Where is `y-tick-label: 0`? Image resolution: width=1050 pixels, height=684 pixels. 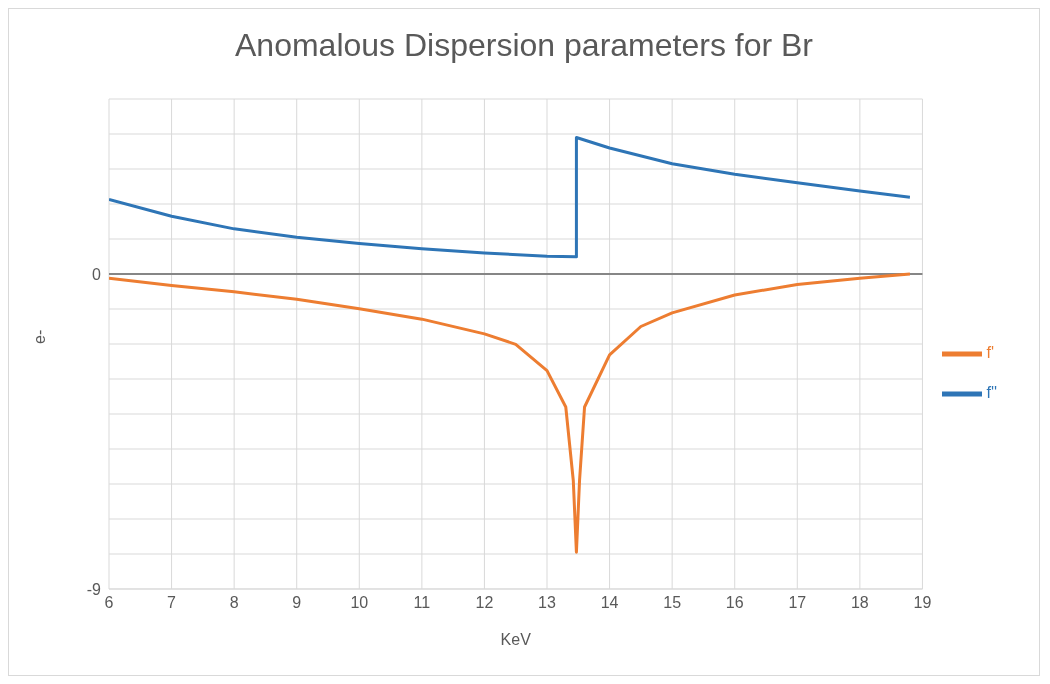
y-tick-label: 0 is located at coordinates (97, 274).